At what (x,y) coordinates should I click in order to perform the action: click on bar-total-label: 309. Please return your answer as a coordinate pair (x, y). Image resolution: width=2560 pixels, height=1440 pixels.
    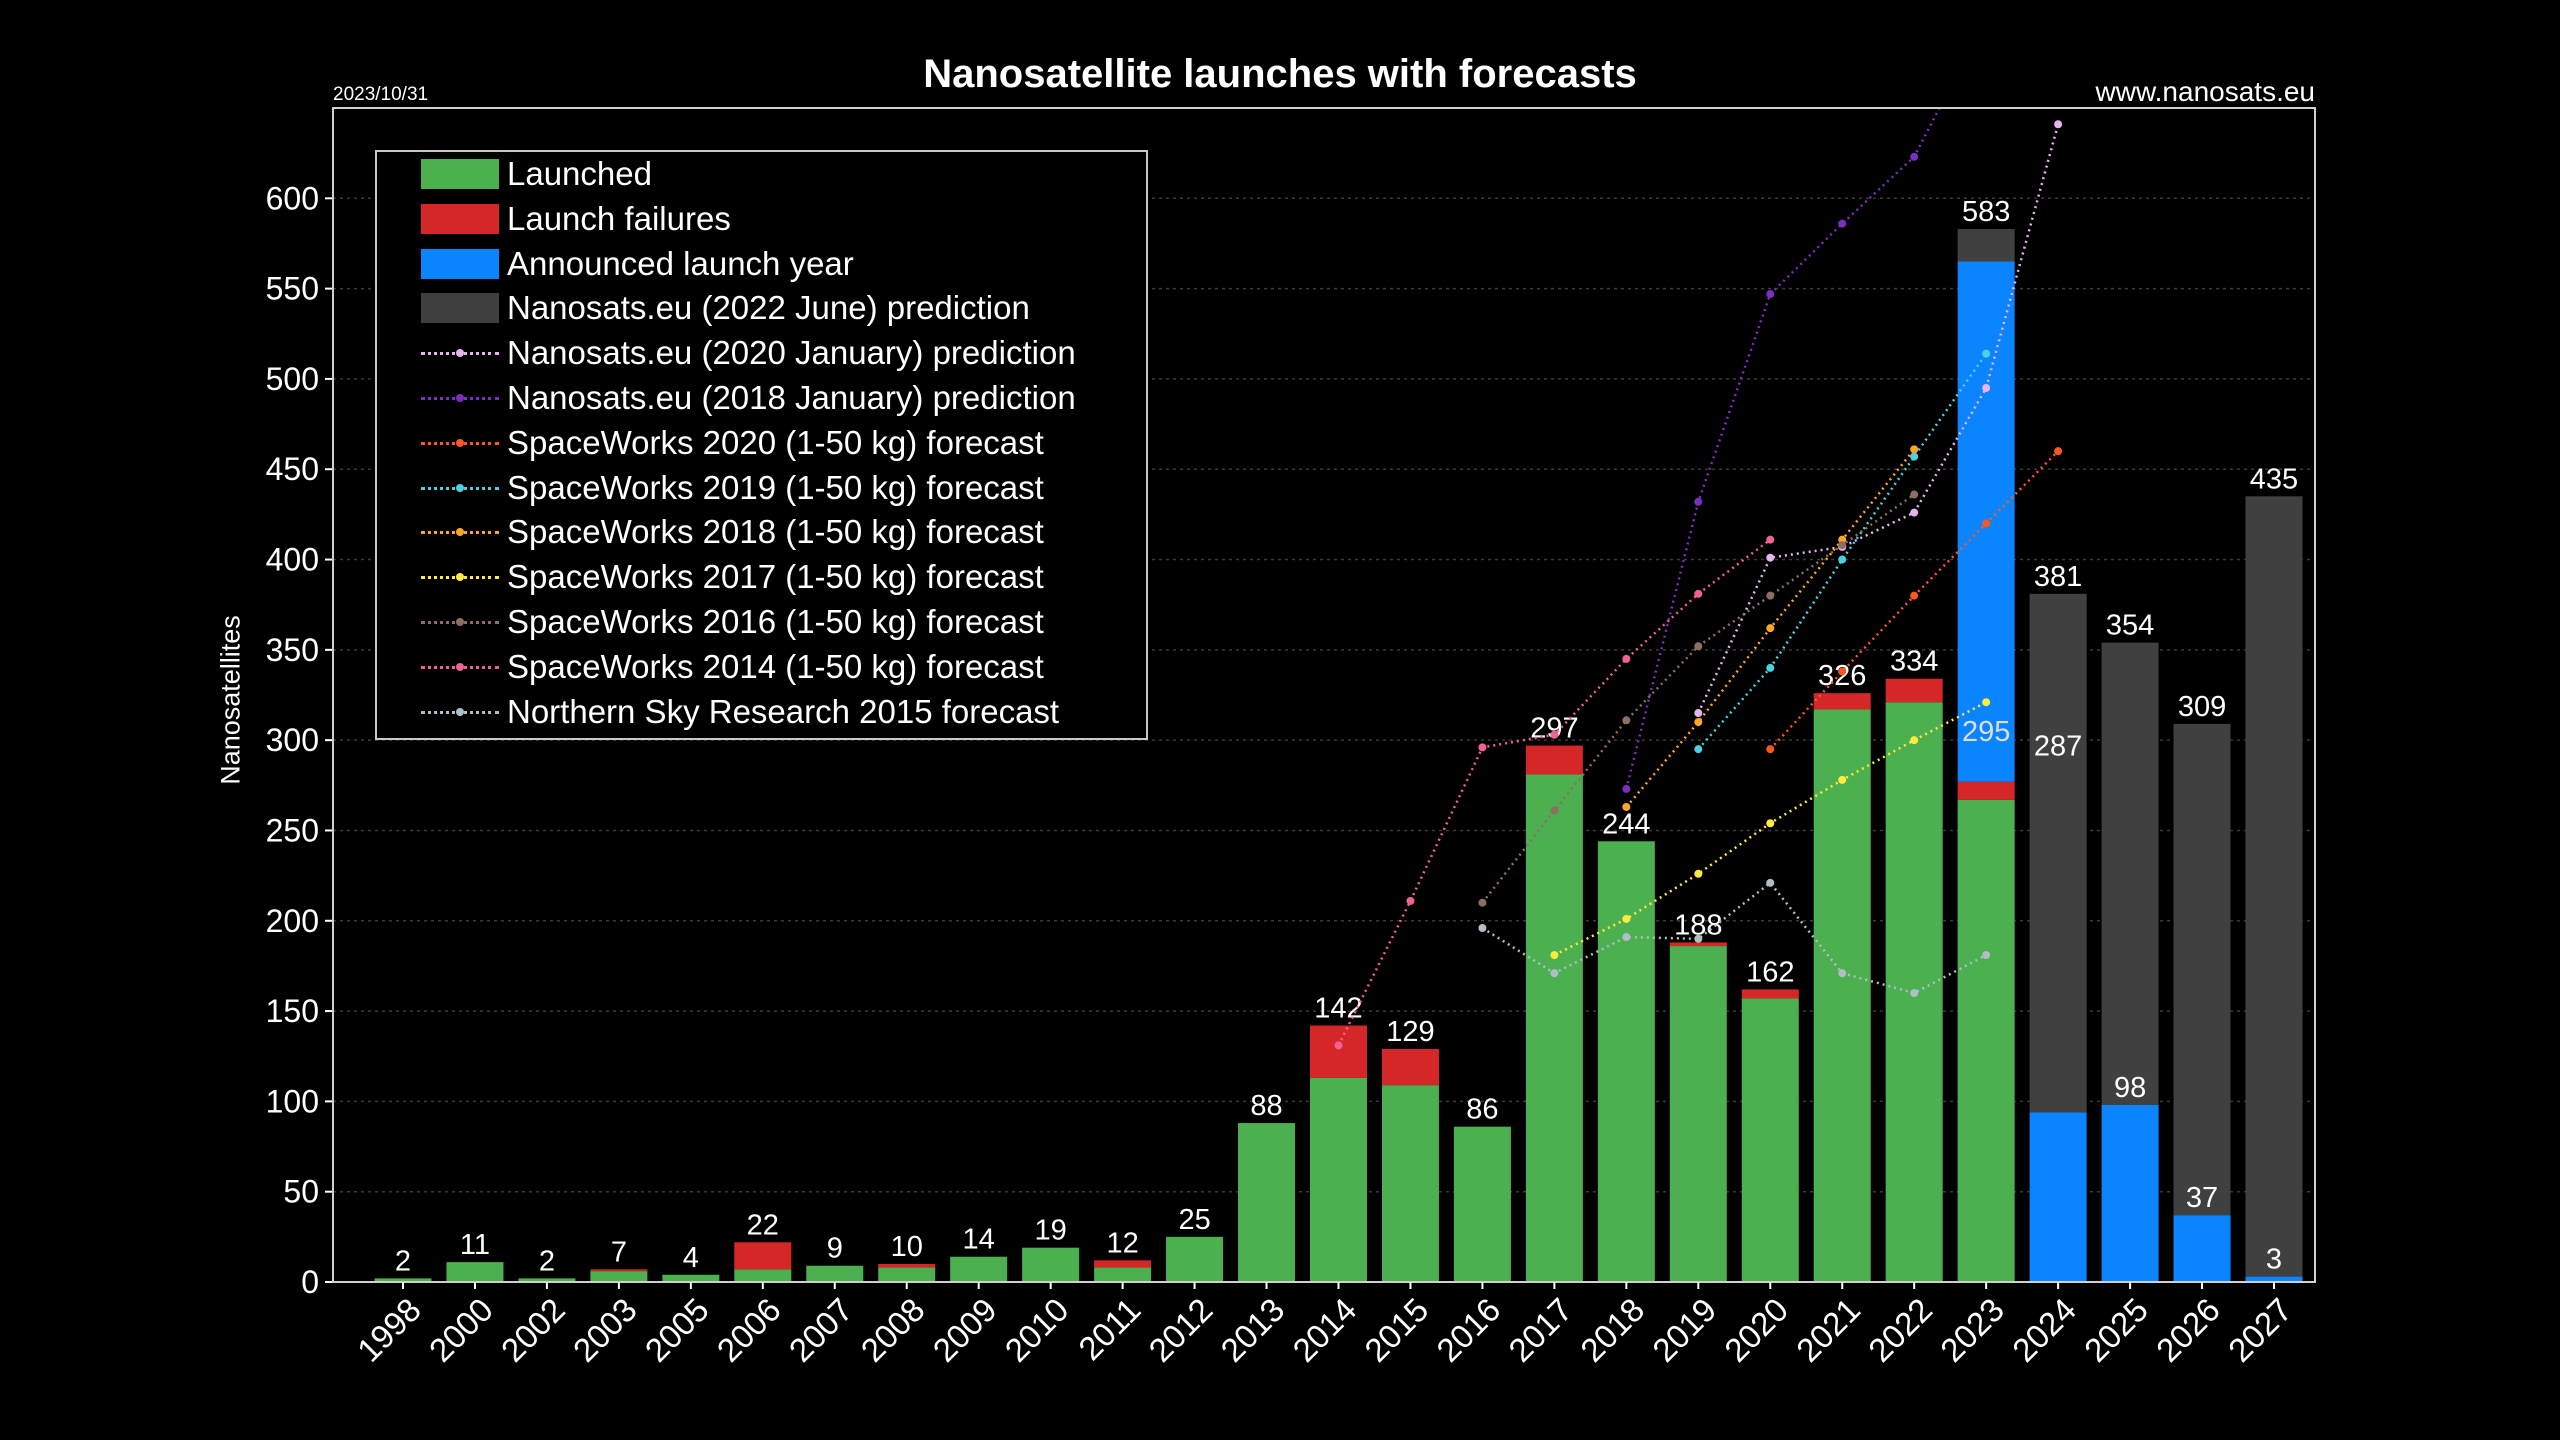
    Looking at the image, I should click on (2202, 707).